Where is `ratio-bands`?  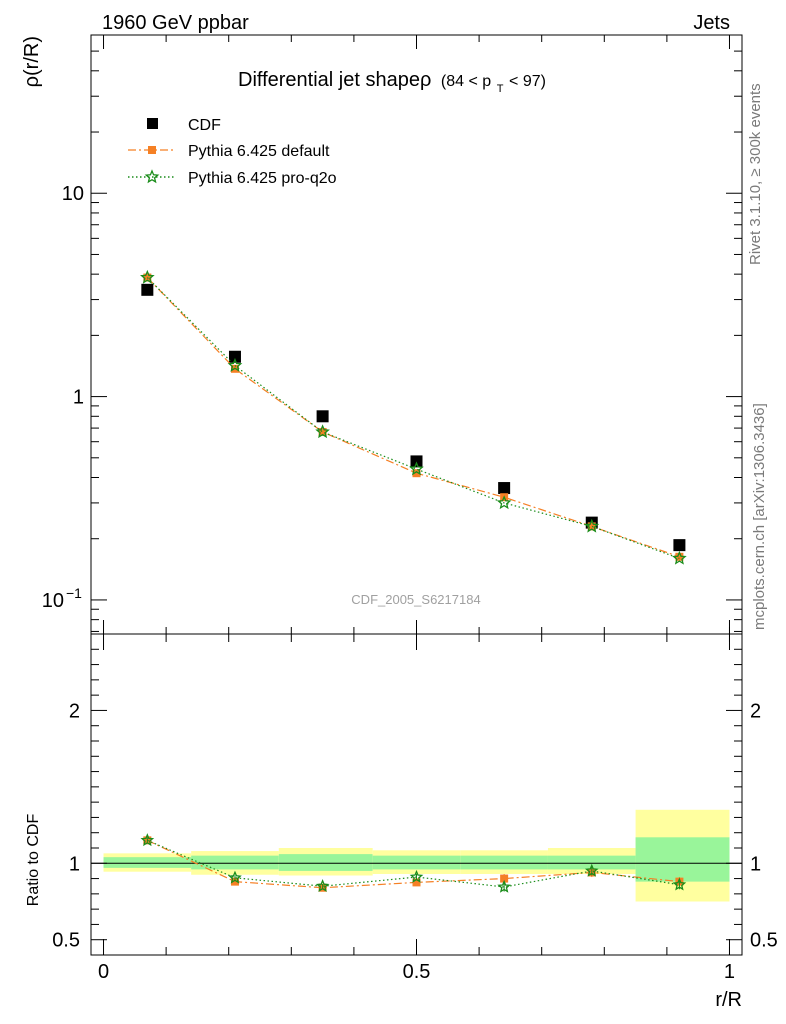
ratio-bands is located at coordinates (416, 855).